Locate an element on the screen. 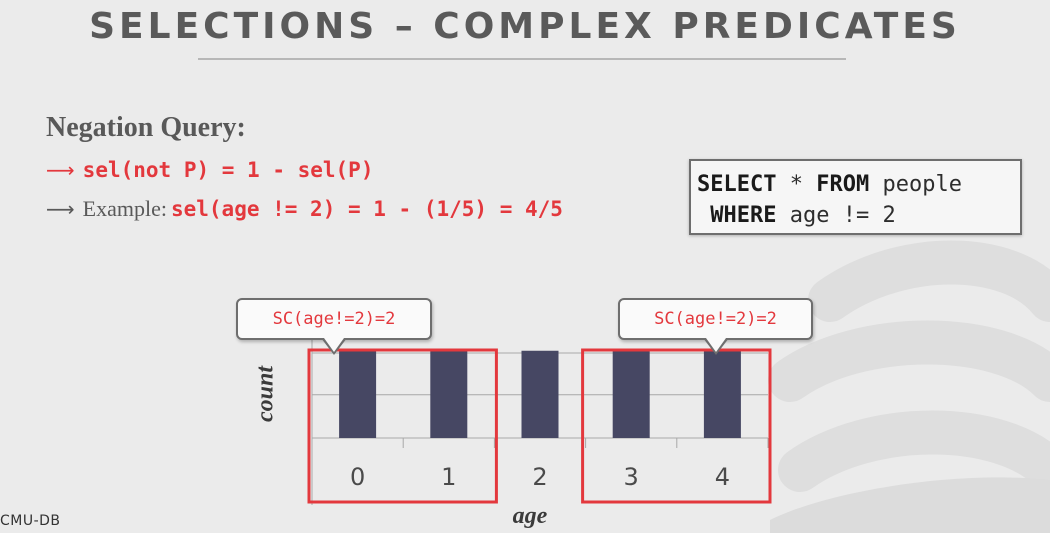  bullet-negation-formula: ⟶ sel(not P) = 1 - sel(P) is located at coordinates (209, 170).